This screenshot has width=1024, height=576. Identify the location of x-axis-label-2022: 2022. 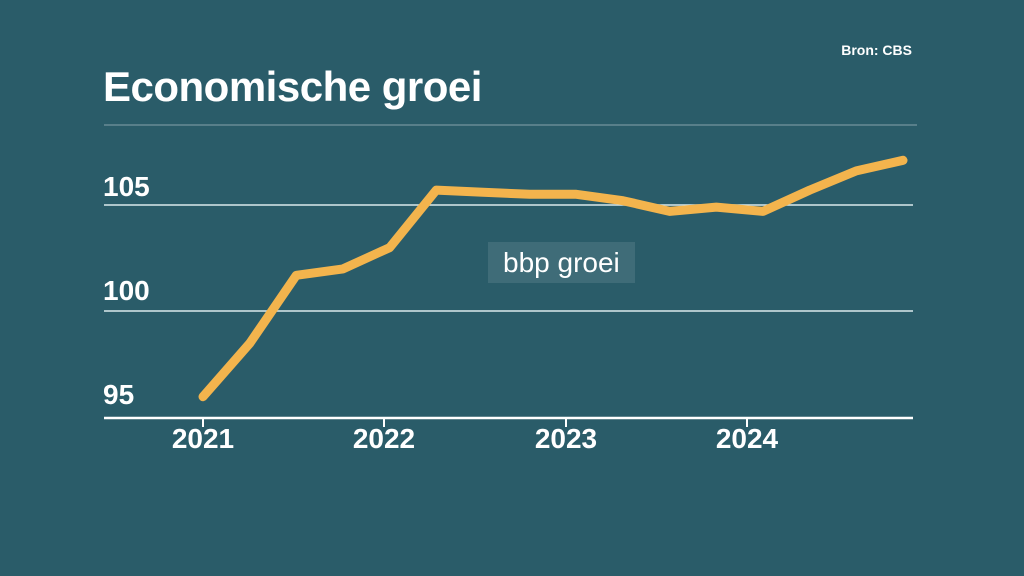
(384, 438).